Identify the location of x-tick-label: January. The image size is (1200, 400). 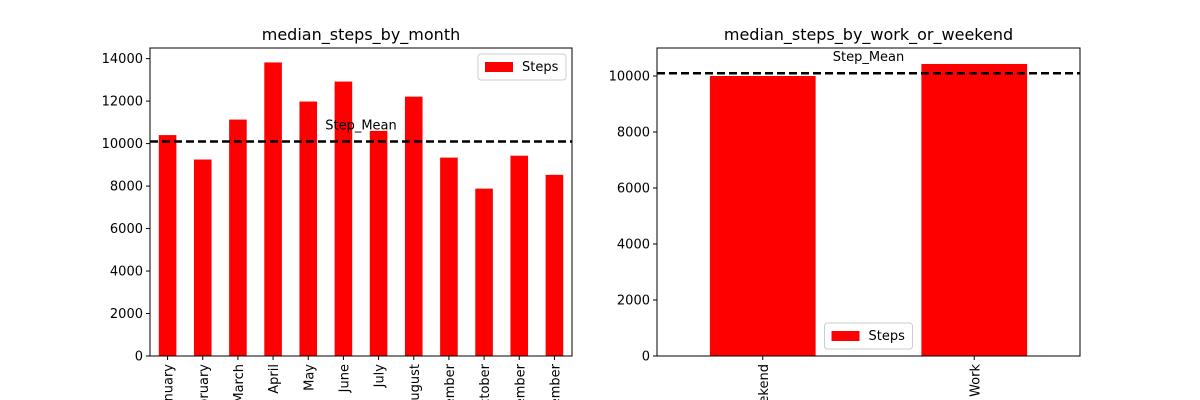
(169, 382).